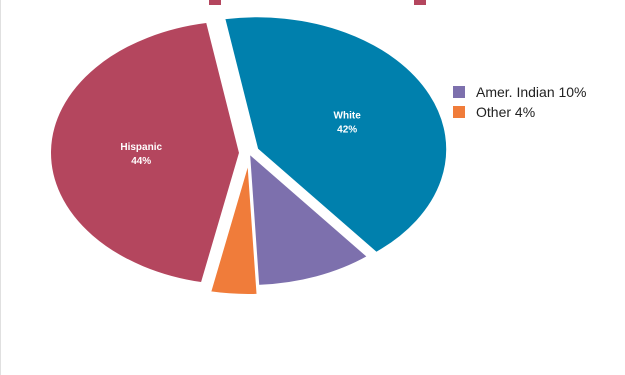 The image size is (625, 375). What do you see at coordinates (347, 130) in the screenshot?
I see `slice-value-white: 42%` at bounding box center [347, 130].